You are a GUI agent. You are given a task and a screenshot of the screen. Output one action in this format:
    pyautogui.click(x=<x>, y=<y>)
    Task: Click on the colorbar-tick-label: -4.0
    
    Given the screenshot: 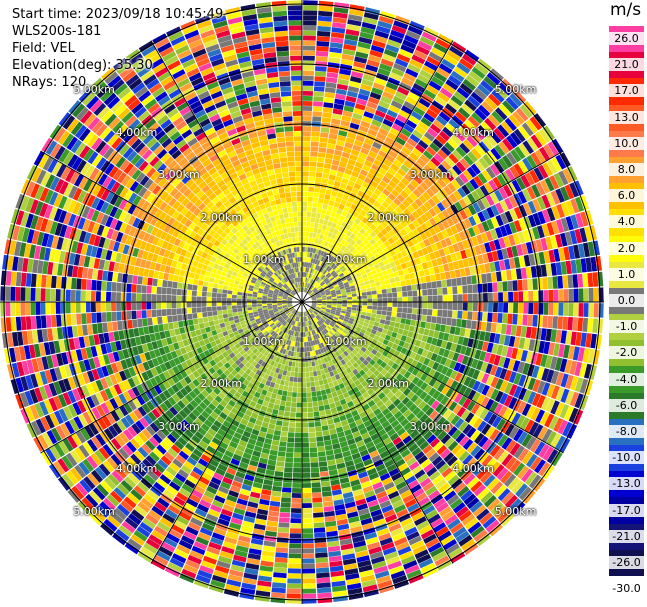 What is the action you would take?
    pyautogui.click(x=626, y=379)
    